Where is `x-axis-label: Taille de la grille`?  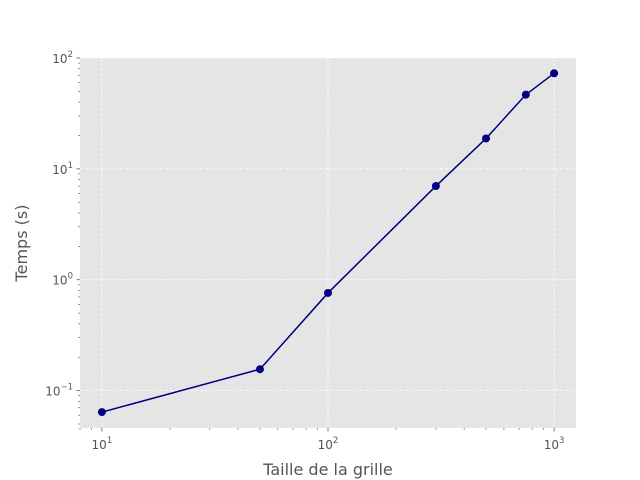
x-axis-label: Taille de la grille is located at coordinates (327, 469).